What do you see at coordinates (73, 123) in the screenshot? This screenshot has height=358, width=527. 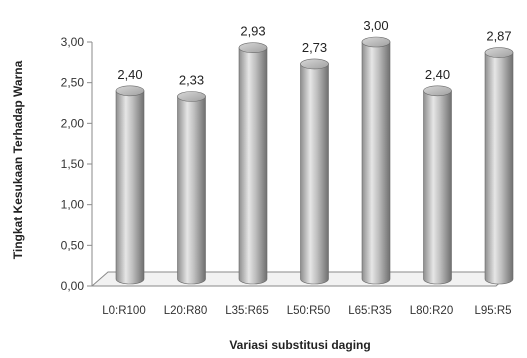 I see `y-tick-label: 2,00` at bounding box center [73, 123].